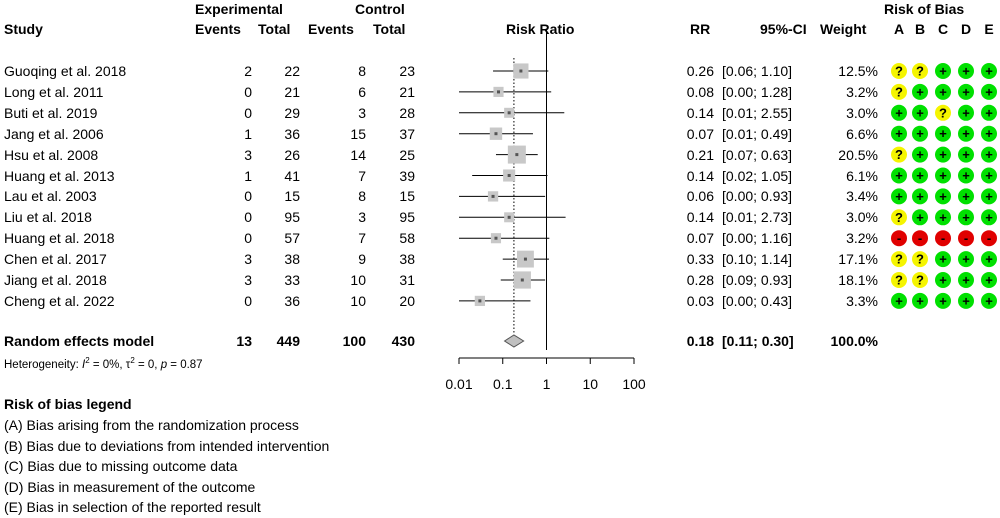  I want to click on ci-value: [0.01; 2.55], so click(757, 112).